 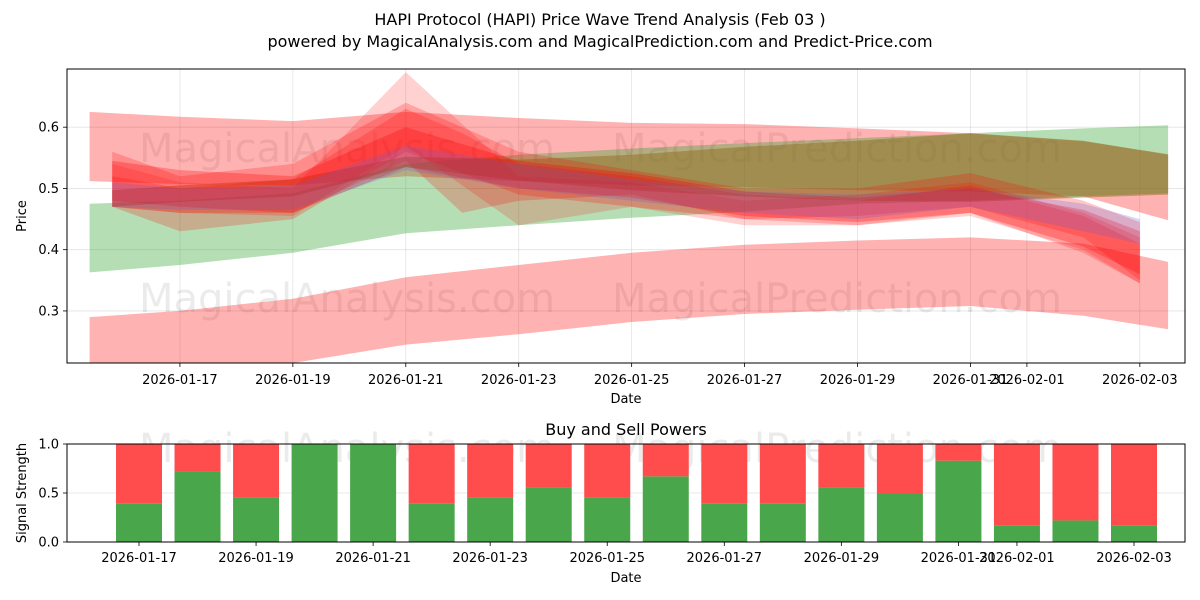 I want to click on y-tick-label: 0.6, so click(x=48, y=128).